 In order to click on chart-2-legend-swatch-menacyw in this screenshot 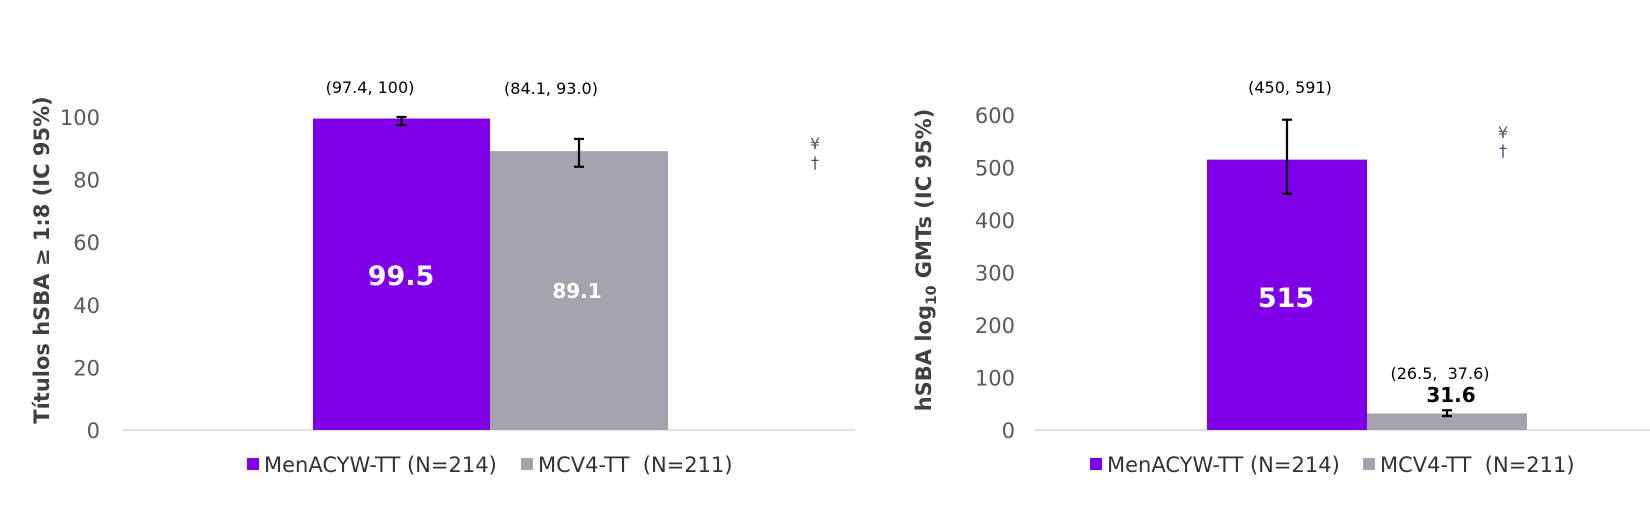, I will do `click(1096, 464)`.